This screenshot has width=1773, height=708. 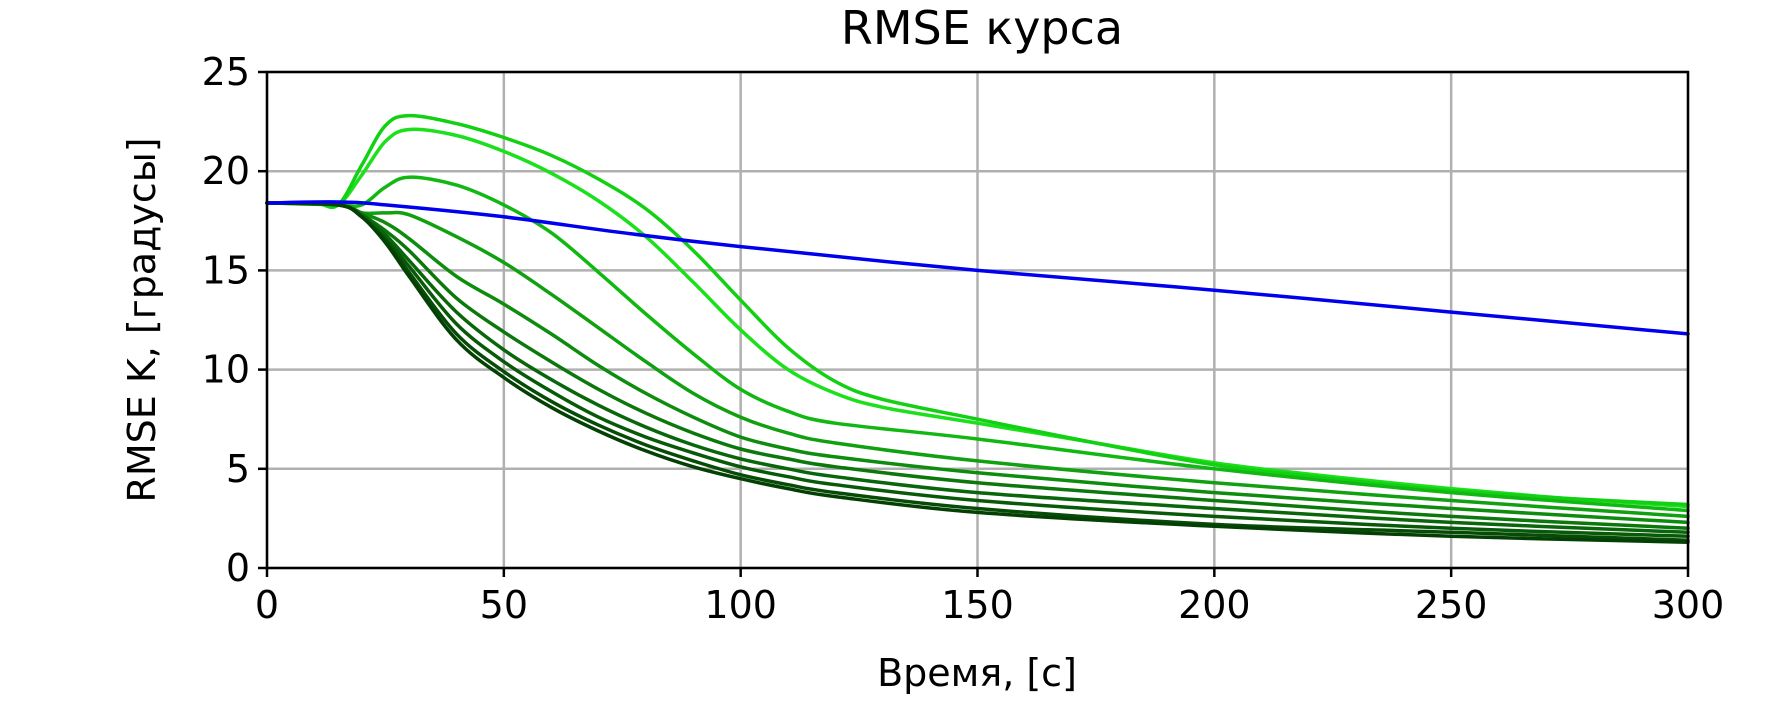 I want to click on x-tick-label: 200, so click(x=1214, y=605).